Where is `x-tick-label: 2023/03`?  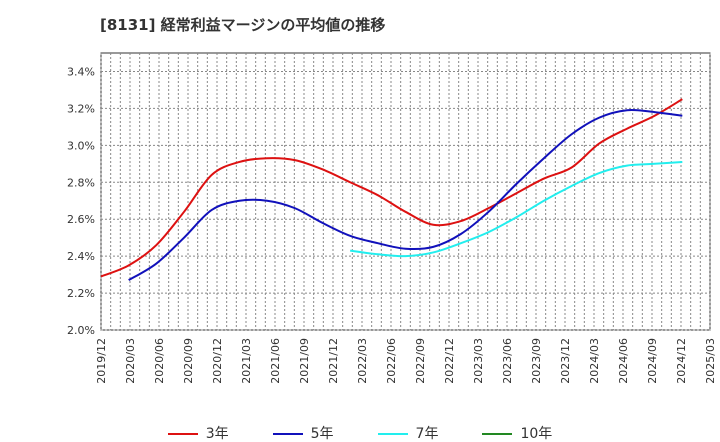 x-tick-label: 2023/03 is located at coordinates (478, 361).